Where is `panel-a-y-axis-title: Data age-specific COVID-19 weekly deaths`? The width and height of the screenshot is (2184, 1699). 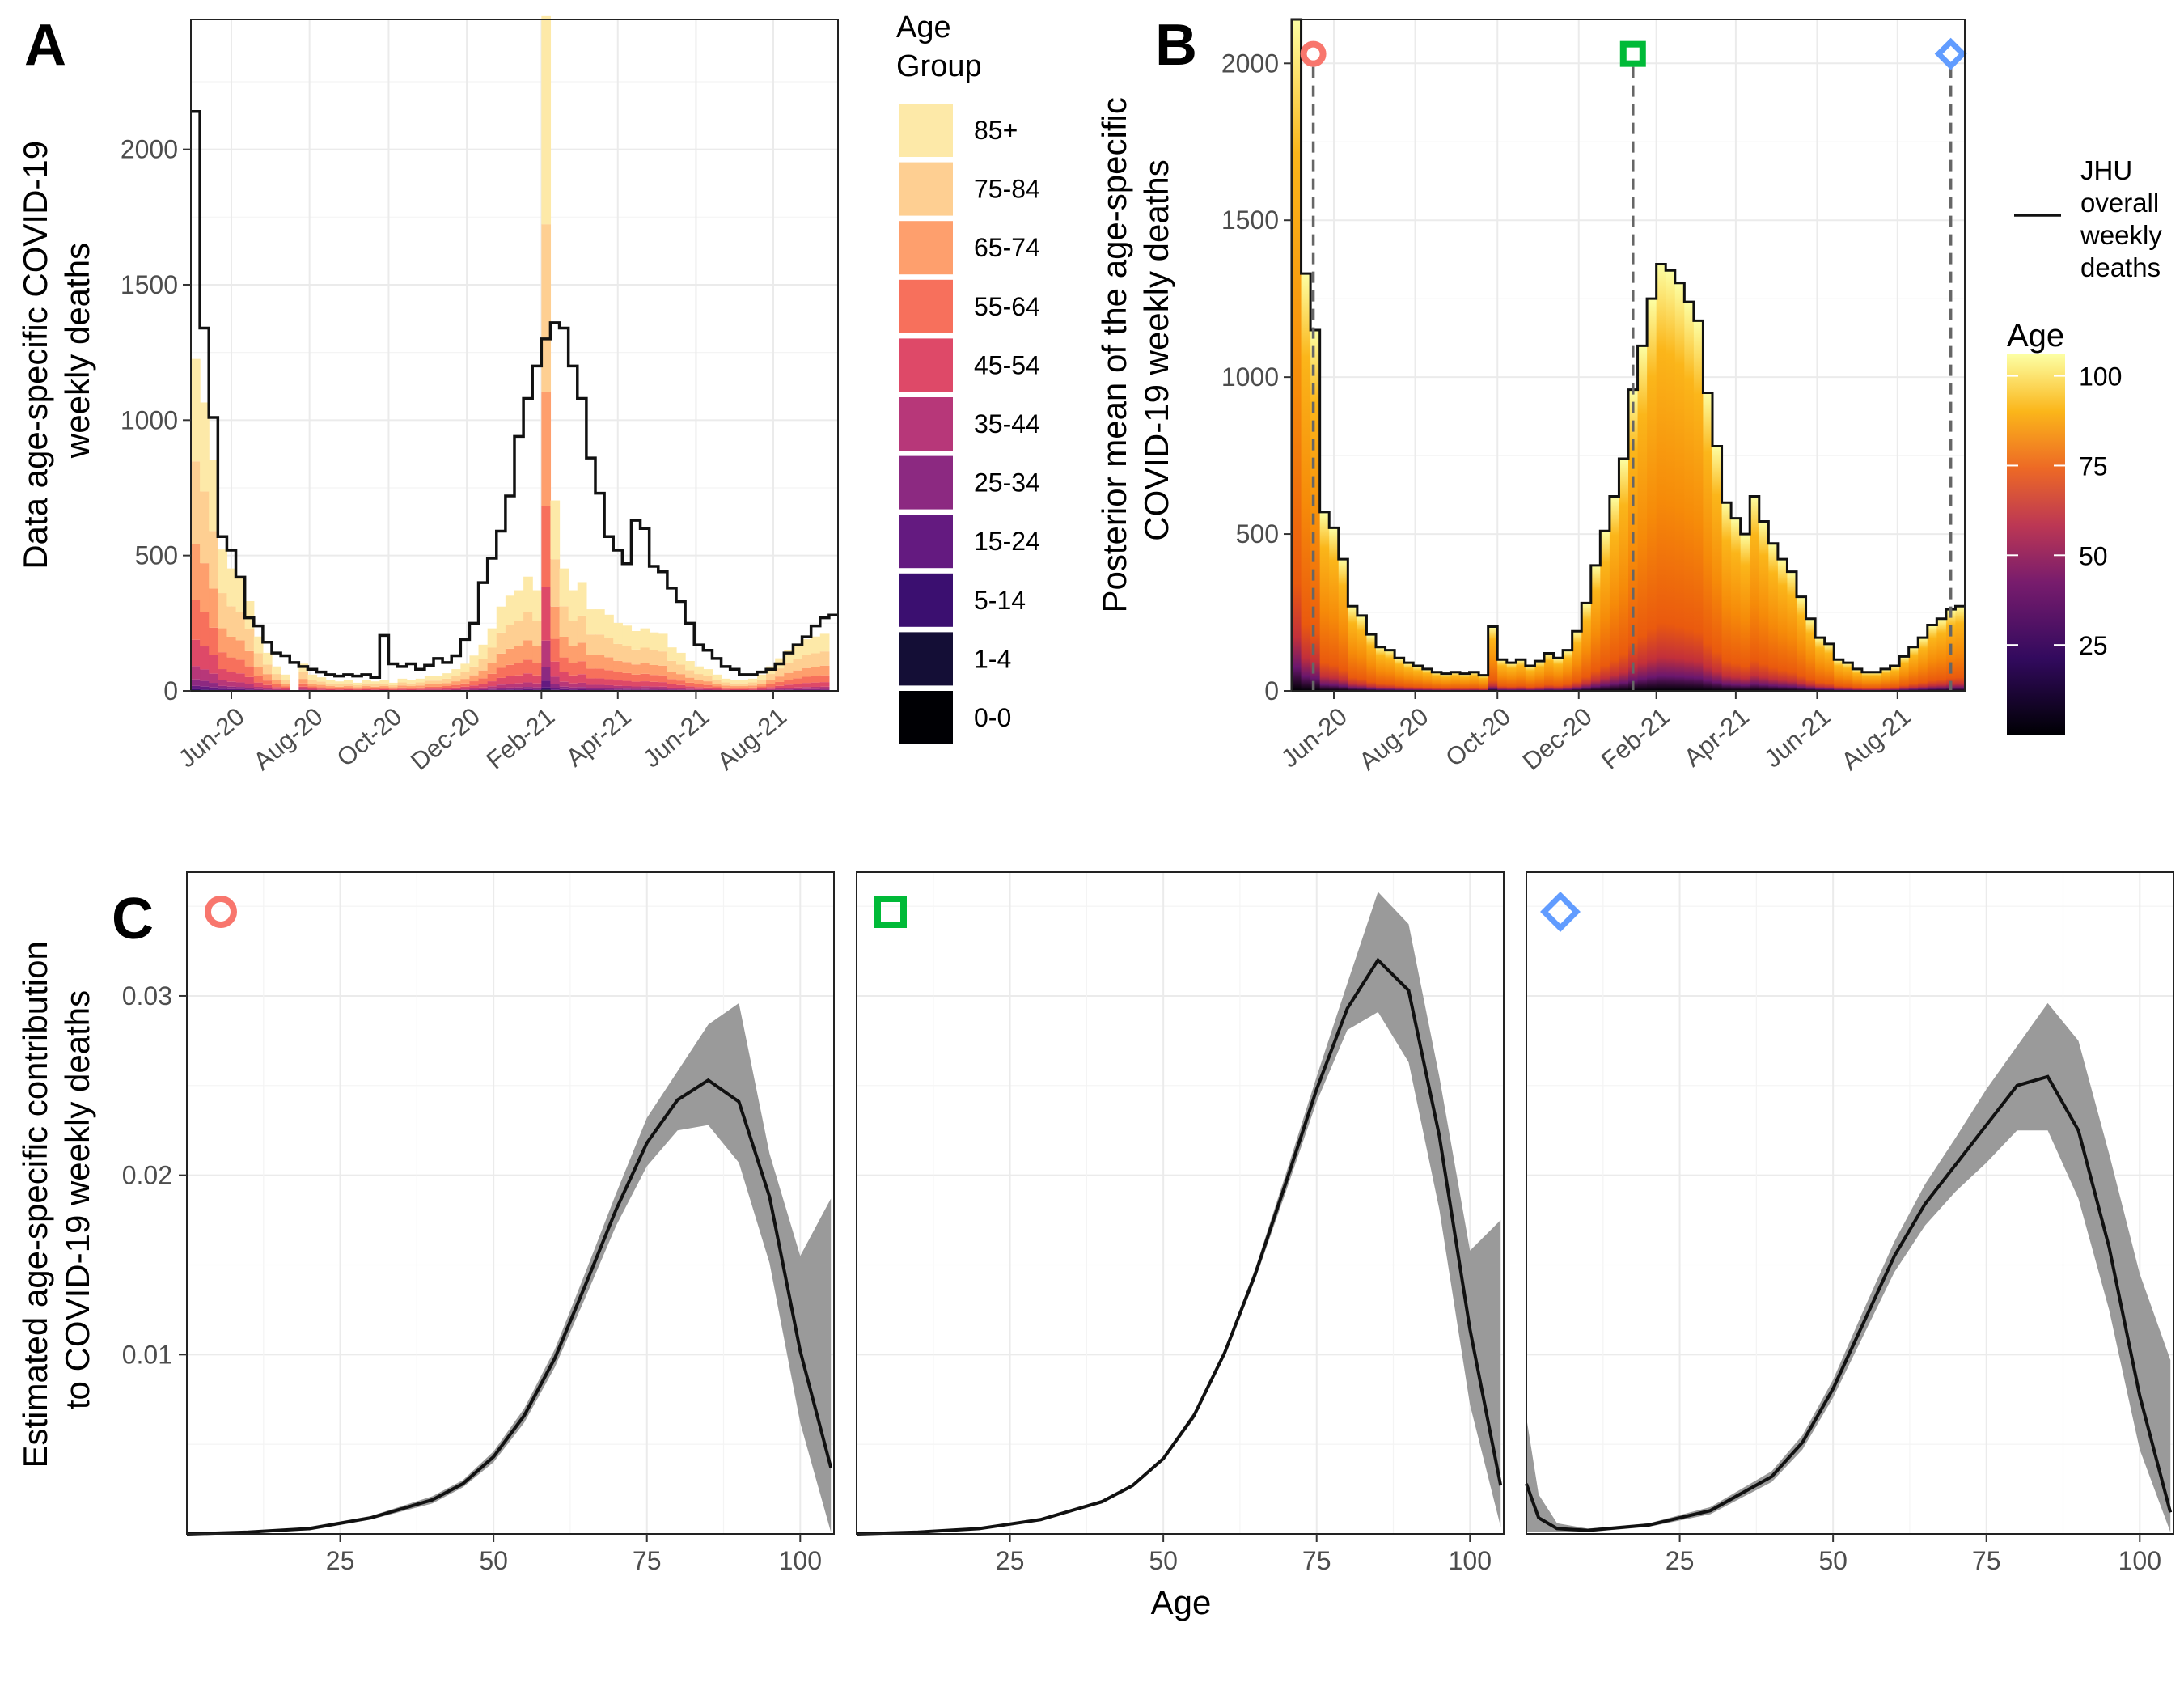
panel-a-y-axis-title: Data age-specific COVID-19 weekly deaths is located at coordinates (56, 350).